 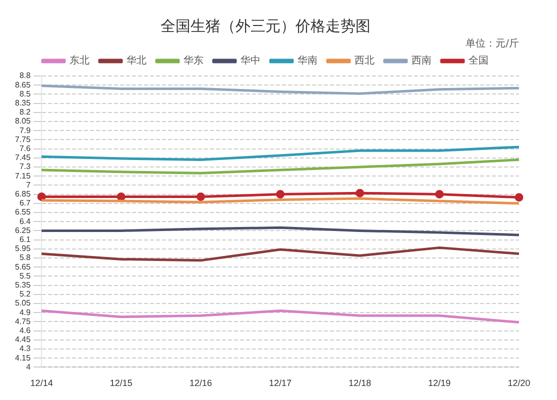 What do you see at coordinates (23, 103) in the screenshot?
I see `y-tick-label: 8.35` at bounding box center [23, 103].